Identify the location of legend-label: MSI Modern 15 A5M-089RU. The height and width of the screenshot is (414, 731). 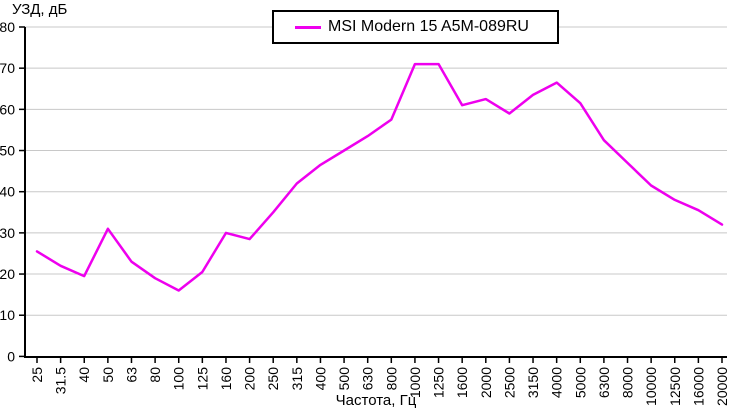
(428, 26).